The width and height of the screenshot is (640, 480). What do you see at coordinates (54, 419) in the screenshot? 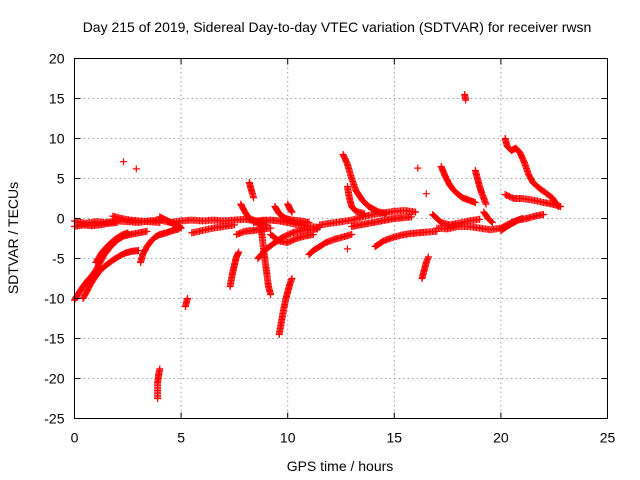
I see `y-tick-label: -25` at bounding box center [54, 419].